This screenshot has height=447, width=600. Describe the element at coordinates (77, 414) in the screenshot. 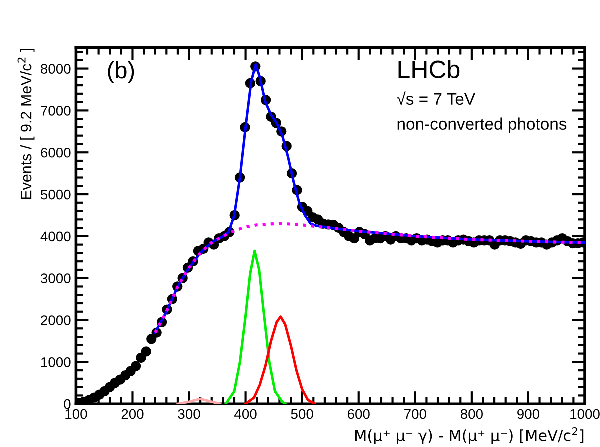

I see `x-tick-label: 100` at that location.